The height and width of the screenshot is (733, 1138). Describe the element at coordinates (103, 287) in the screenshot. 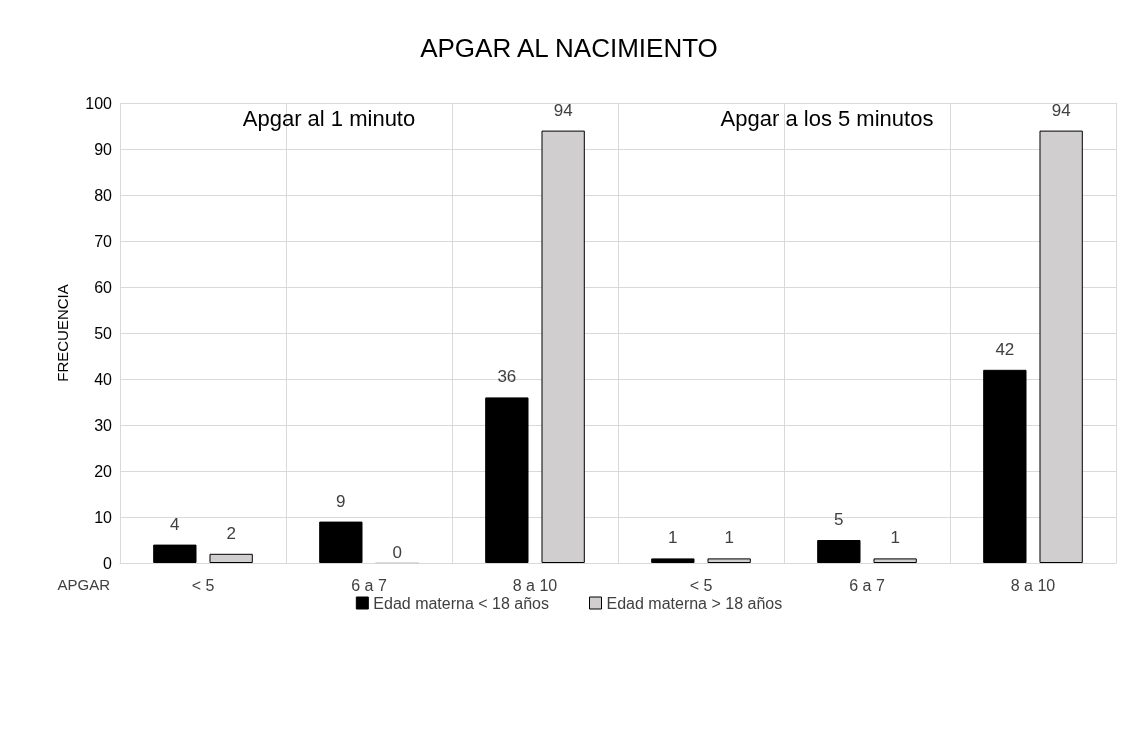

I see `y-tick-label: 60` at that location.